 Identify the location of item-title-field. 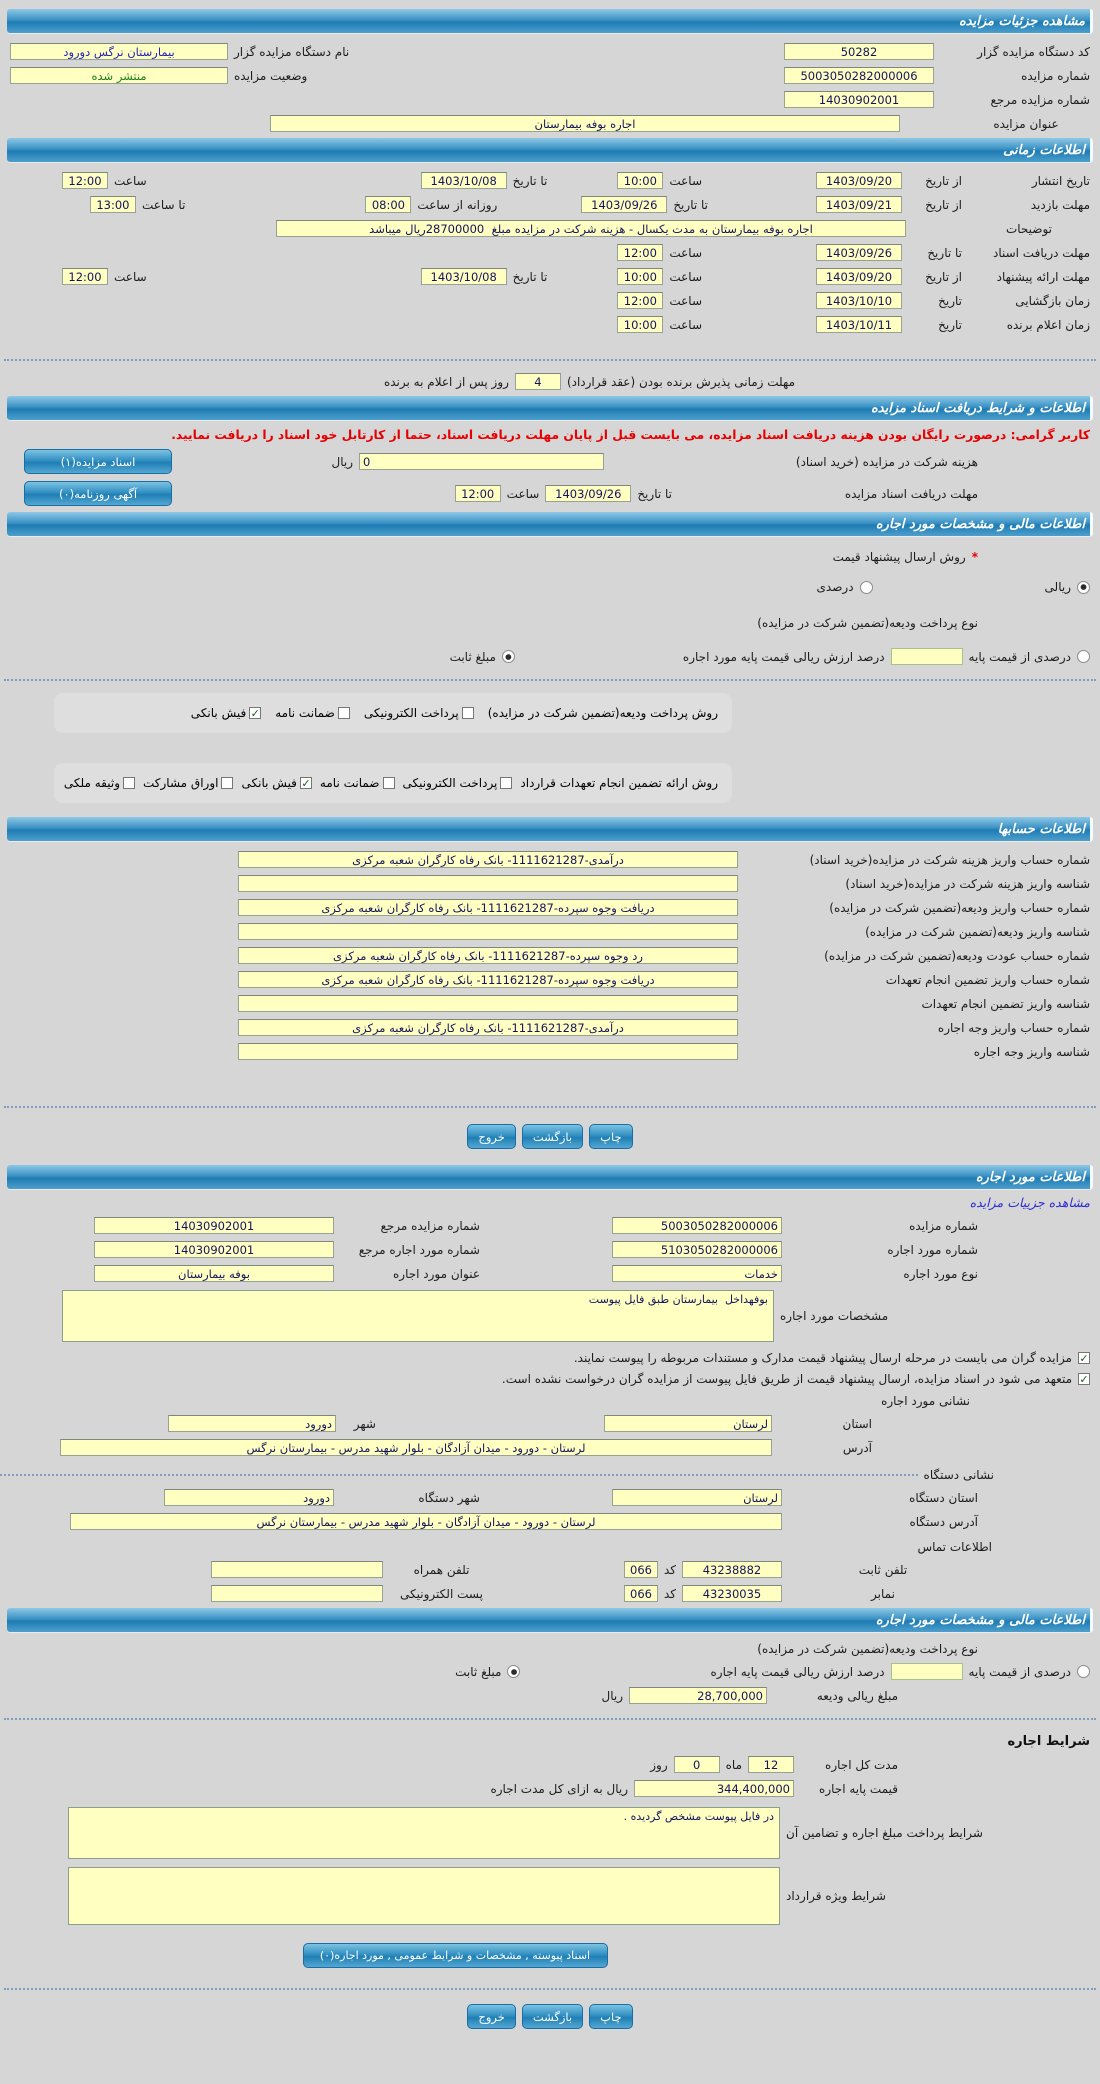
(214, 1273).